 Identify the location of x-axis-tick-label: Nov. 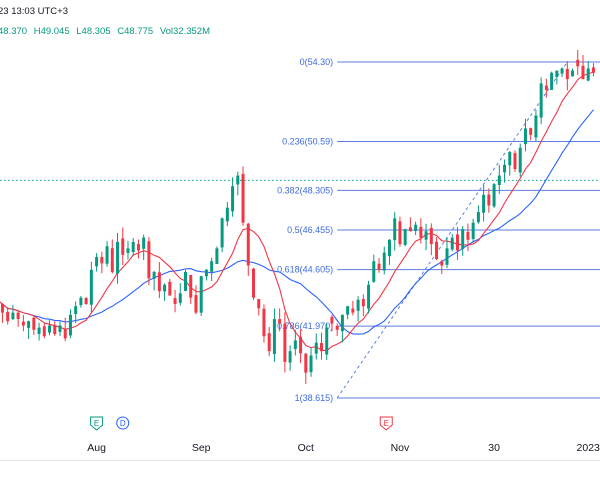
(400, 448).